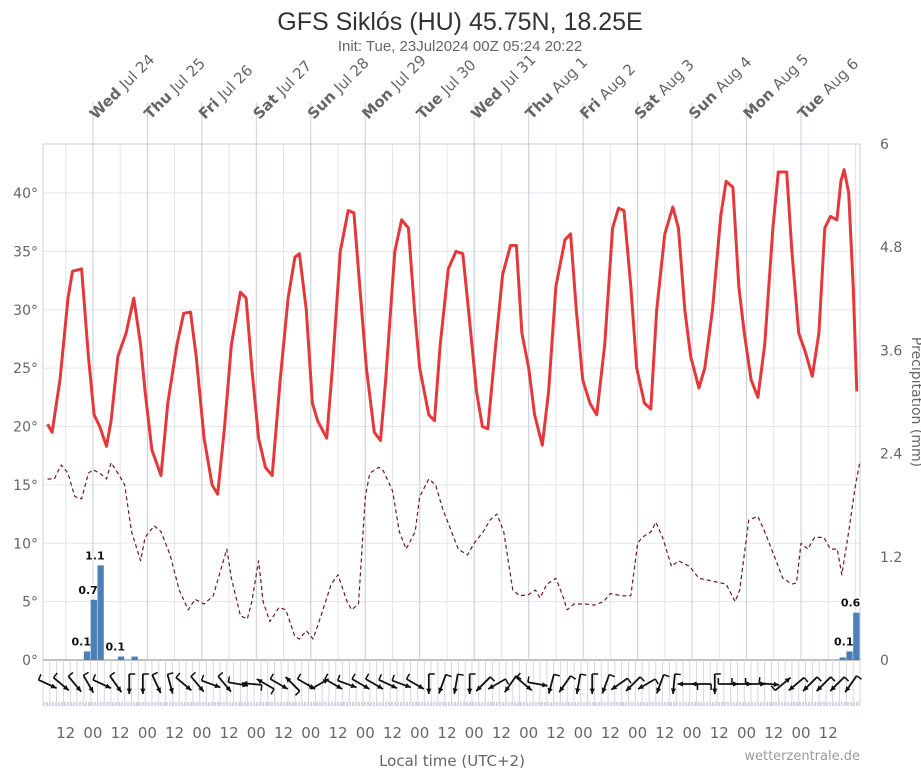  I want to click on left-tick-label: 20°, so click(25, 428).